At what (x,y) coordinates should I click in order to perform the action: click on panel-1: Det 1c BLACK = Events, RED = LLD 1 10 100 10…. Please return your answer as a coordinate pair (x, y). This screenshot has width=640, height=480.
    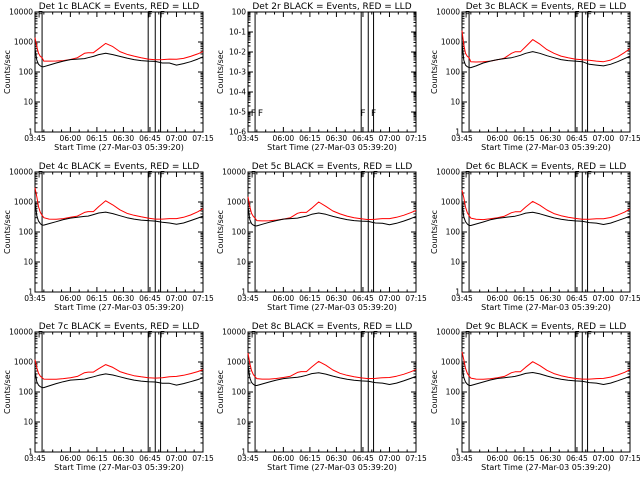
    Looking at the image, I should click on (108, 77).